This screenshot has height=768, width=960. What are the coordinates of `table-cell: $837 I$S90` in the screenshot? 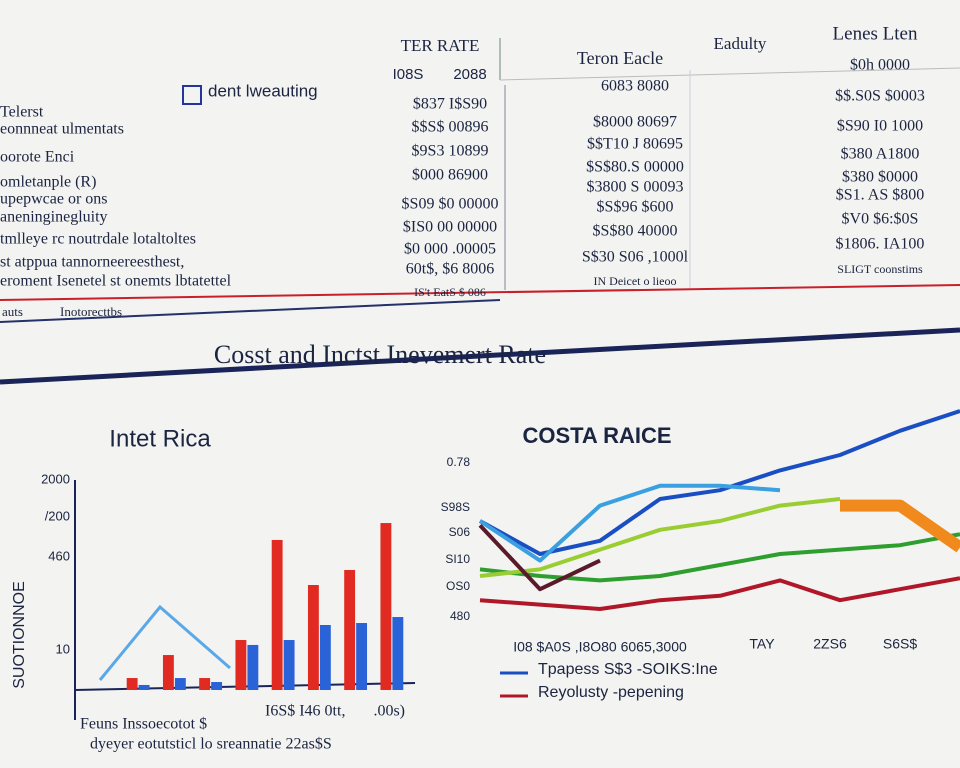 It's located at (450, 104).